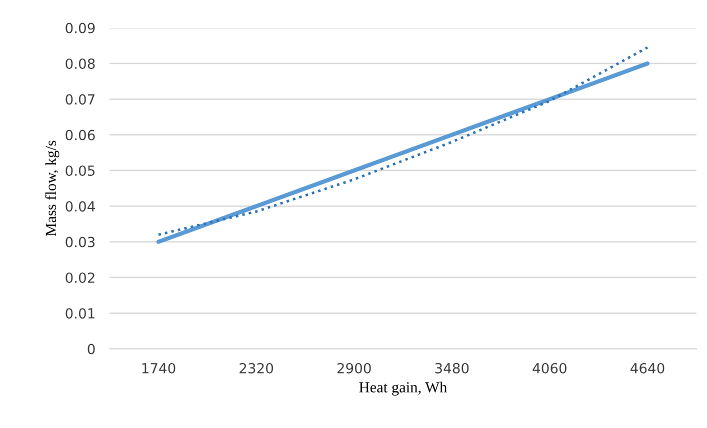  Describe the element at coordinates (80, 206) in the screenshot. I see `y-tick-label: 0.04` at that location.